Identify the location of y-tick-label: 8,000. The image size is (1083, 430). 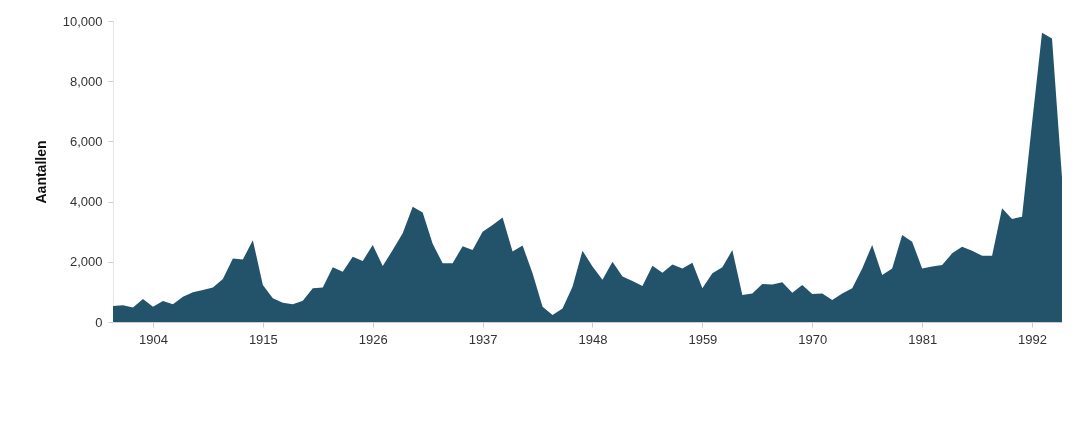
(86, 81).